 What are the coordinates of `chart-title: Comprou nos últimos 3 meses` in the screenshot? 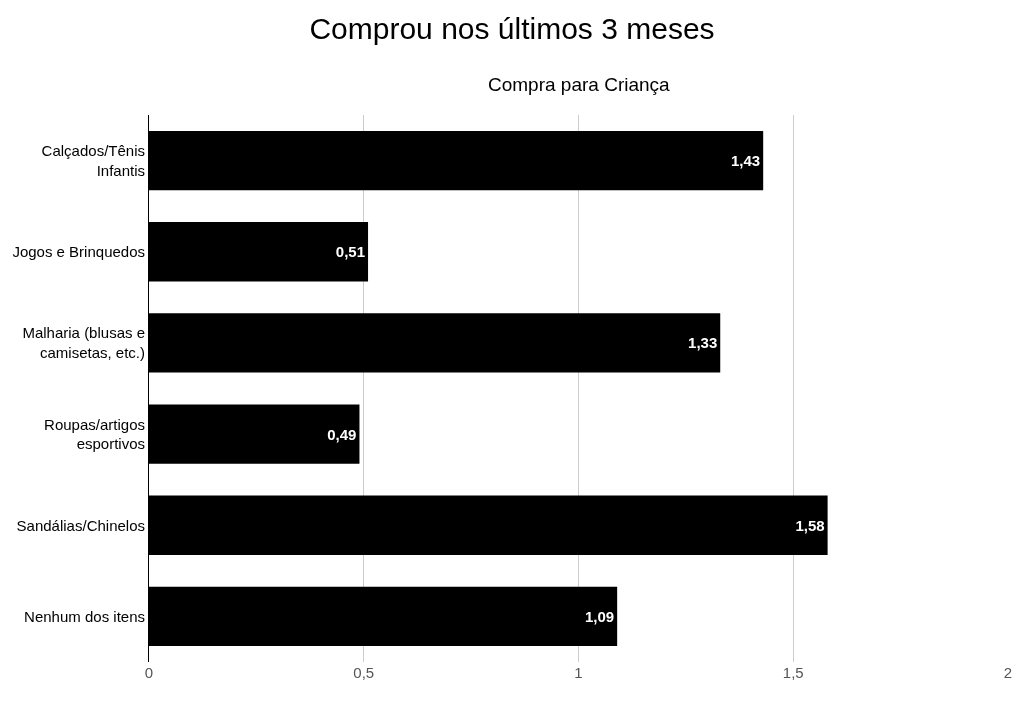 It's located at (512, 28).